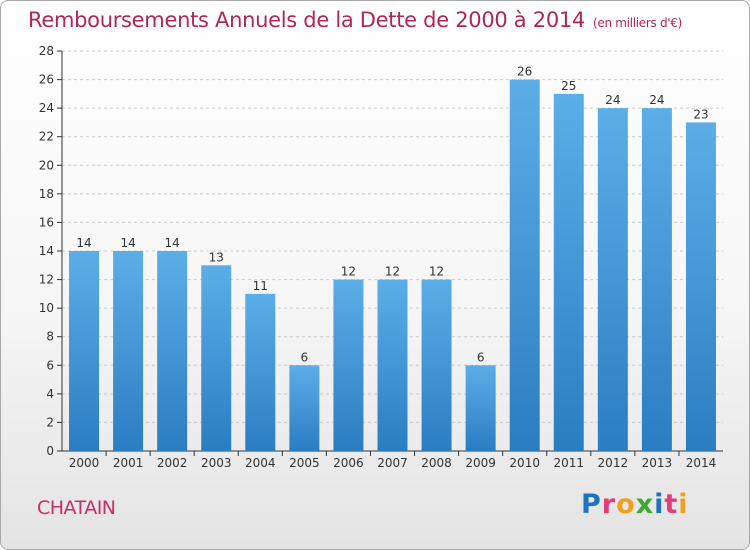 This screenshot has height=550, width=750. Describe the element at coordinates (568, 463) in the screenshot. I see `x-tick-label-2011: 2011` at that location.